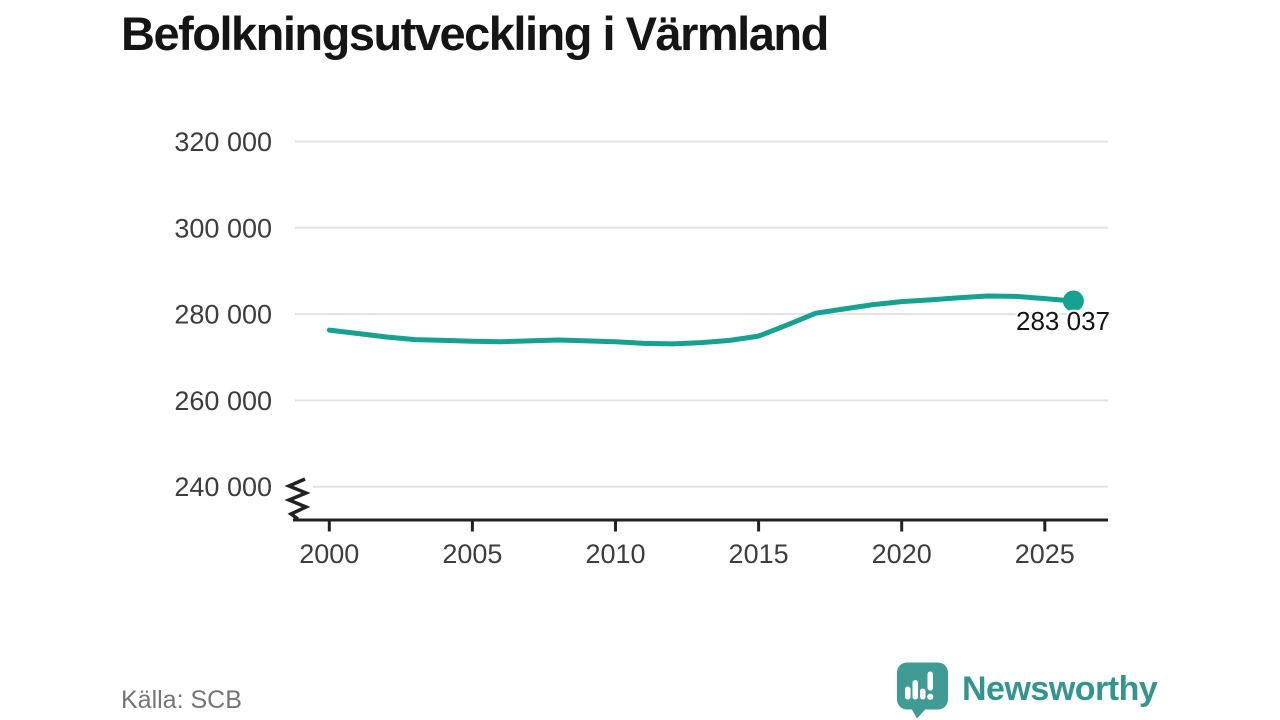 The width and height of the screenshot is (1280, 720). What do you see at coordinates (615, 554) in the screenshot?
I see `x-tick-label: 2010` at bounding box center [615, 554].